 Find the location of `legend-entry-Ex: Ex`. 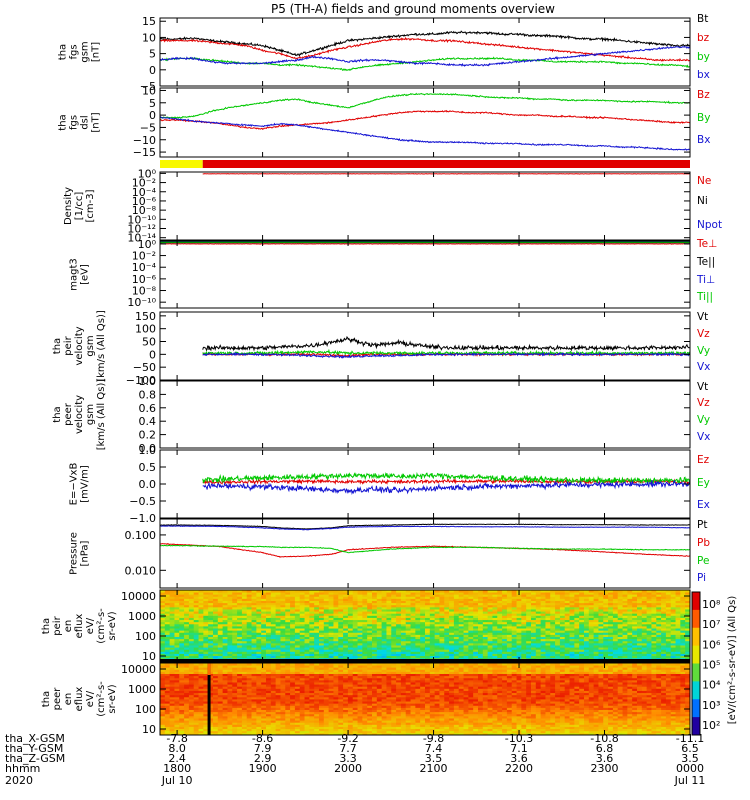

legend-entry-Ex: Ex is located at coordinates (703, 505).